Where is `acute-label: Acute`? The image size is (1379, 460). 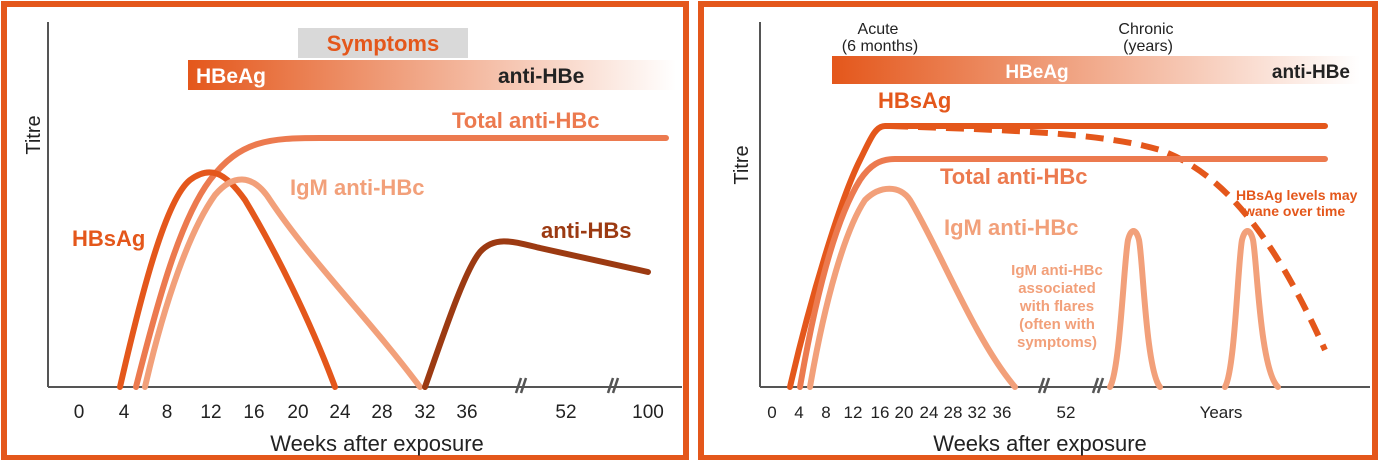
acute-label: Acute is located at coordinates (878, 29).